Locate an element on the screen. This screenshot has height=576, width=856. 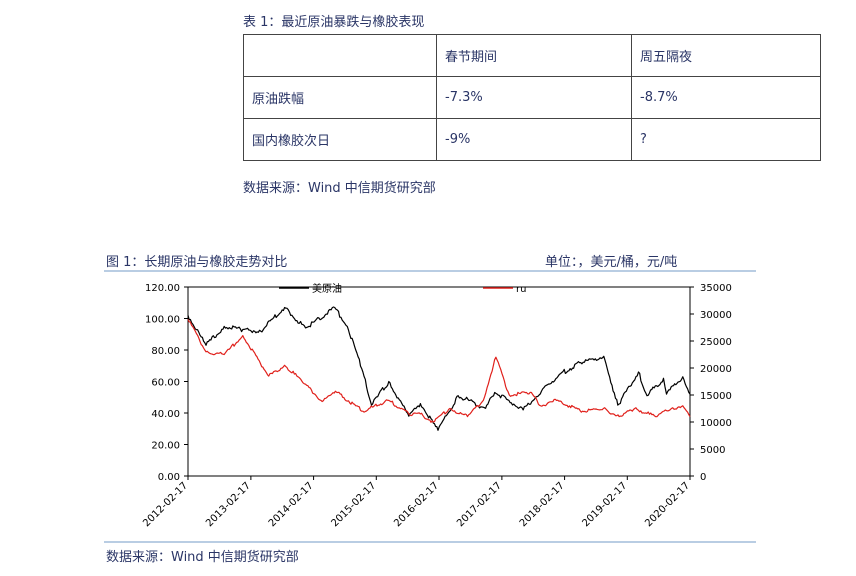
right-tick-label: 25000 is located at coordinates (716, 342).